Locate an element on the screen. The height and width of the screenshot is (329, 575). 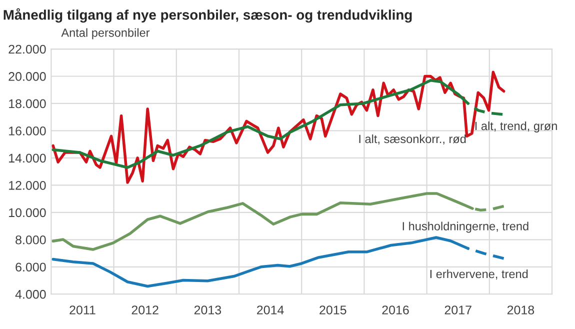
y-tick-label: 12.000 is located at coordinates (27, 185).